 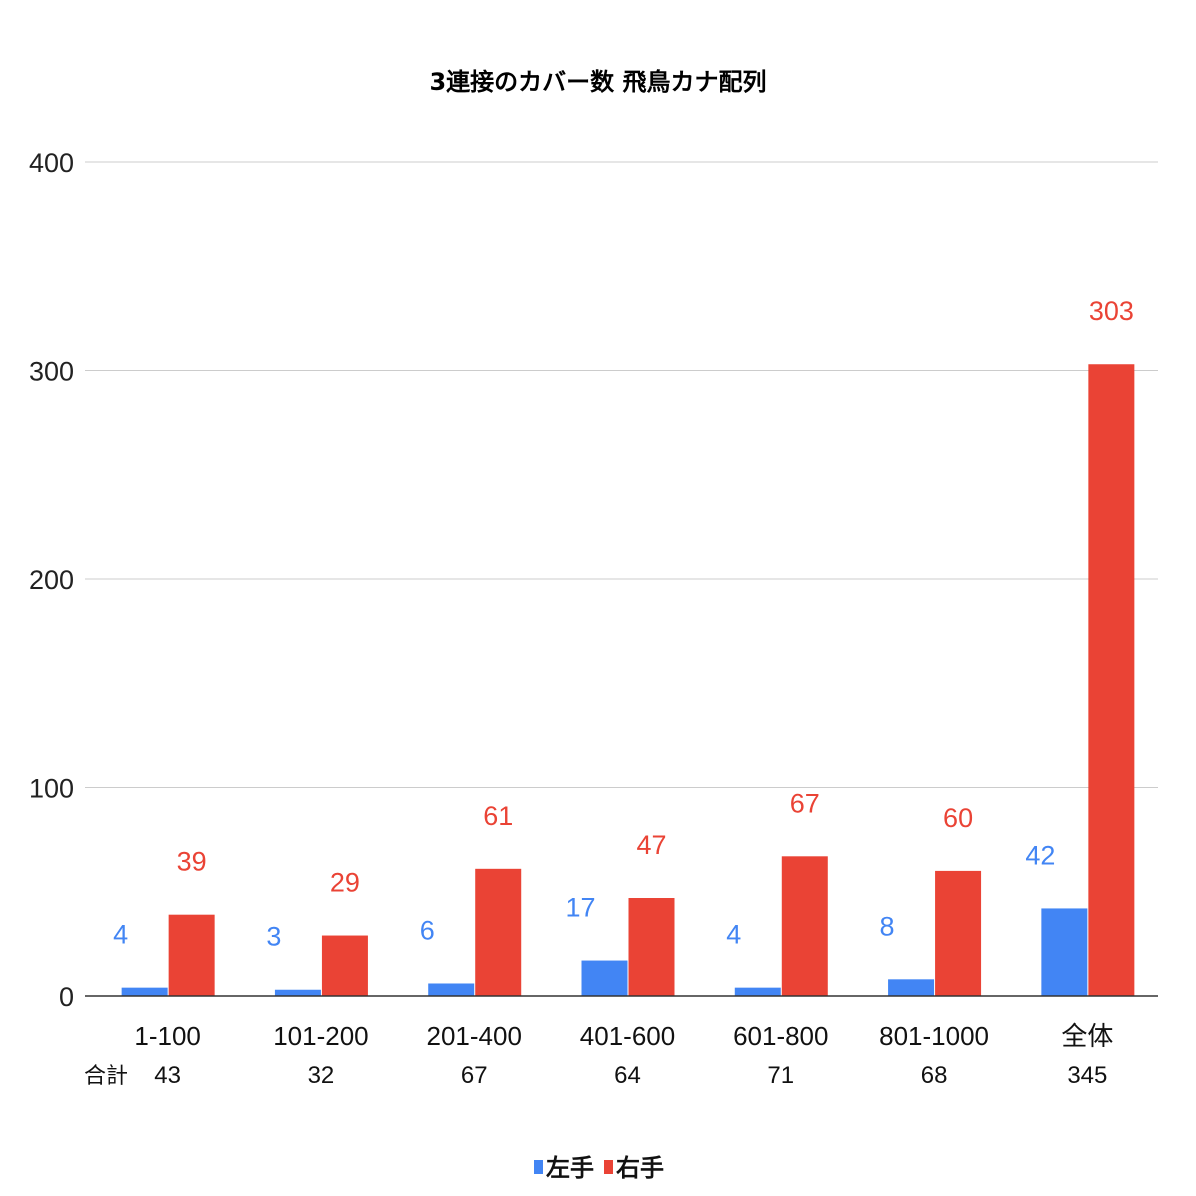 I want to click on legend: 左手 右手, so click(x=599, y=1168).